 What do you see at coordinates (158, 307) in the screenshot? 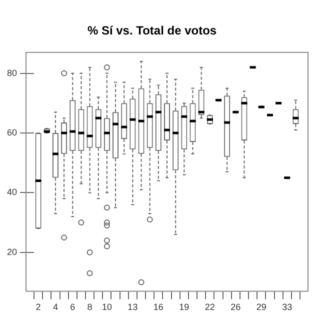
I see `x-tick-label: 16` at bounding box center [158, 307].